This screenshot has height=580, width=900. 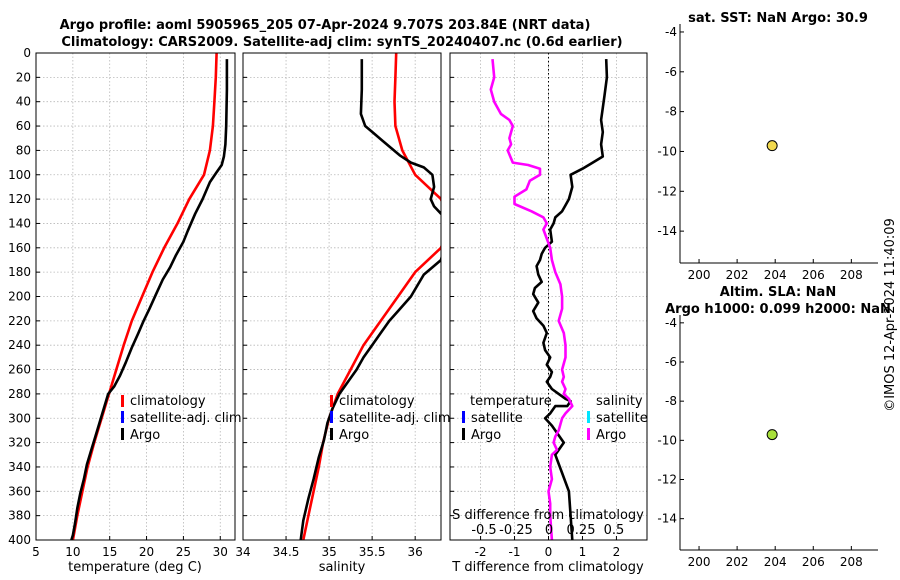 I want to click on depth-tick-label: 140, so click(x=19, y=223).